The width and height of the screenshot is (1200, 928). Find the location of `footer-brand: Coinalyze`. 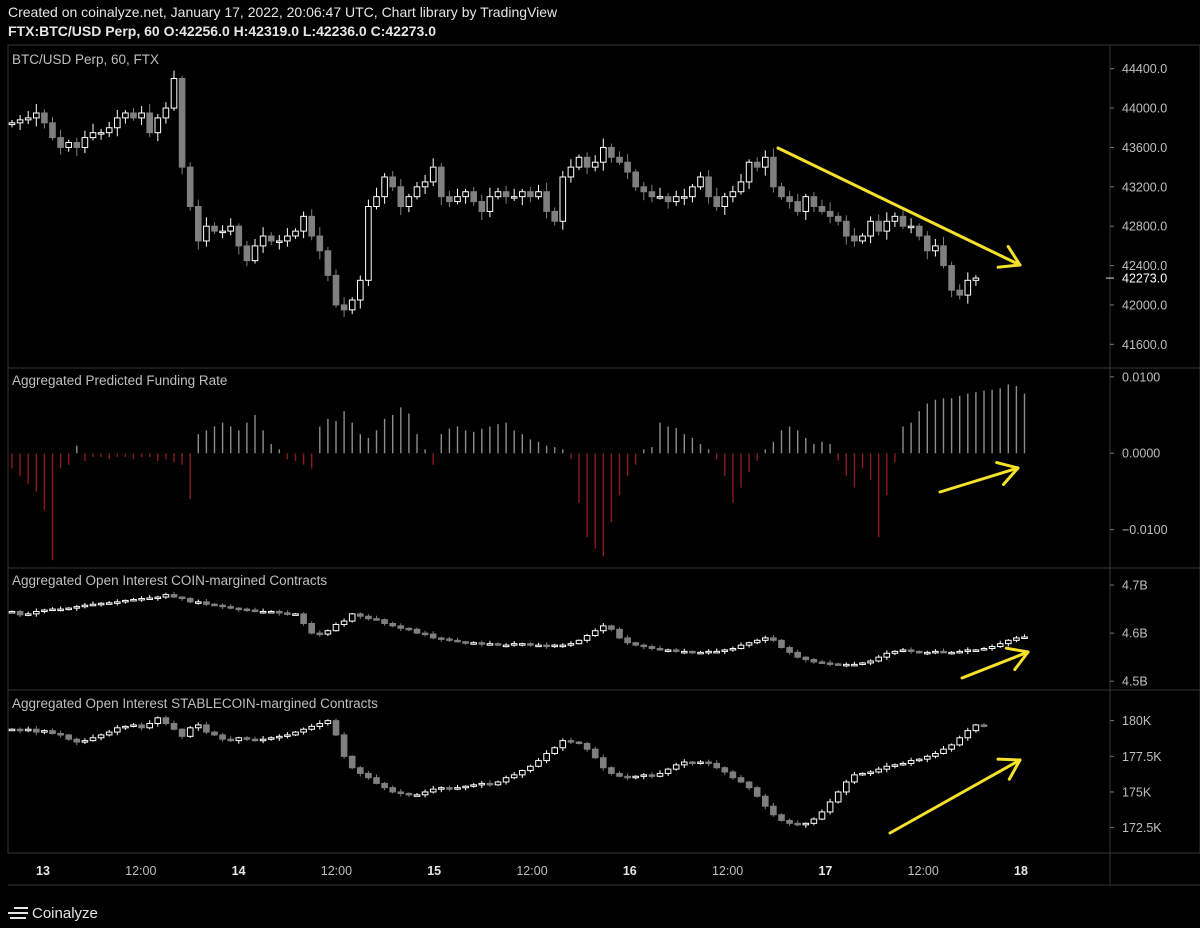

footer-brand: Coinalyze is located at coordinates (53, 913).